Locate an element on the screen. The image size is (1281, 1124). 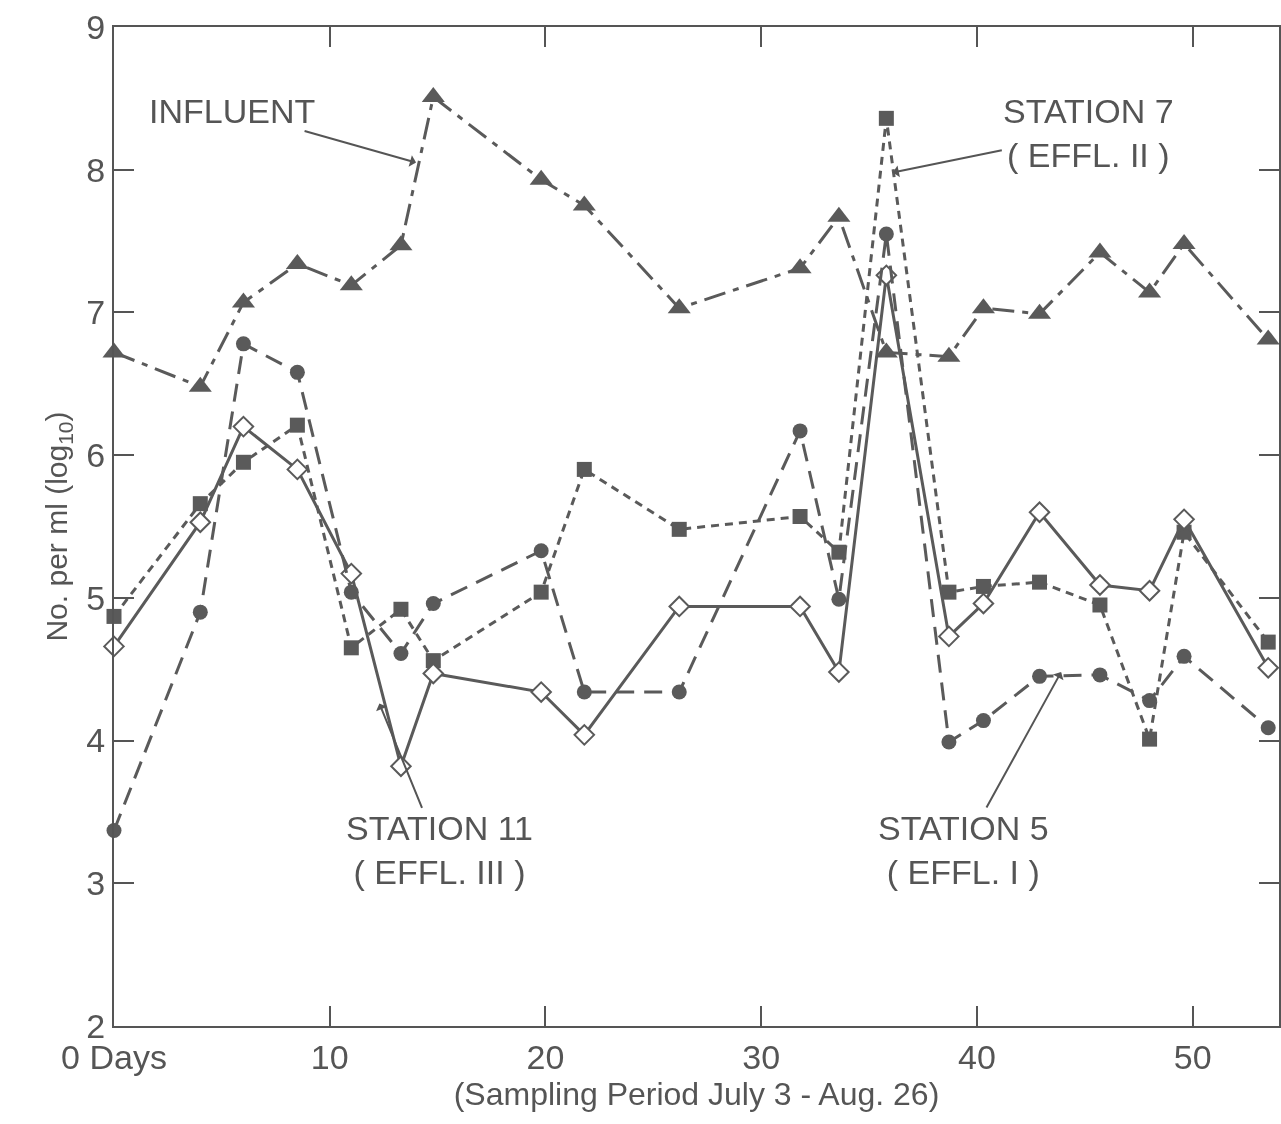
x-axis-title: (Sampling Period July 3 - Aug. 26) is located at coordinates (696, 1093).